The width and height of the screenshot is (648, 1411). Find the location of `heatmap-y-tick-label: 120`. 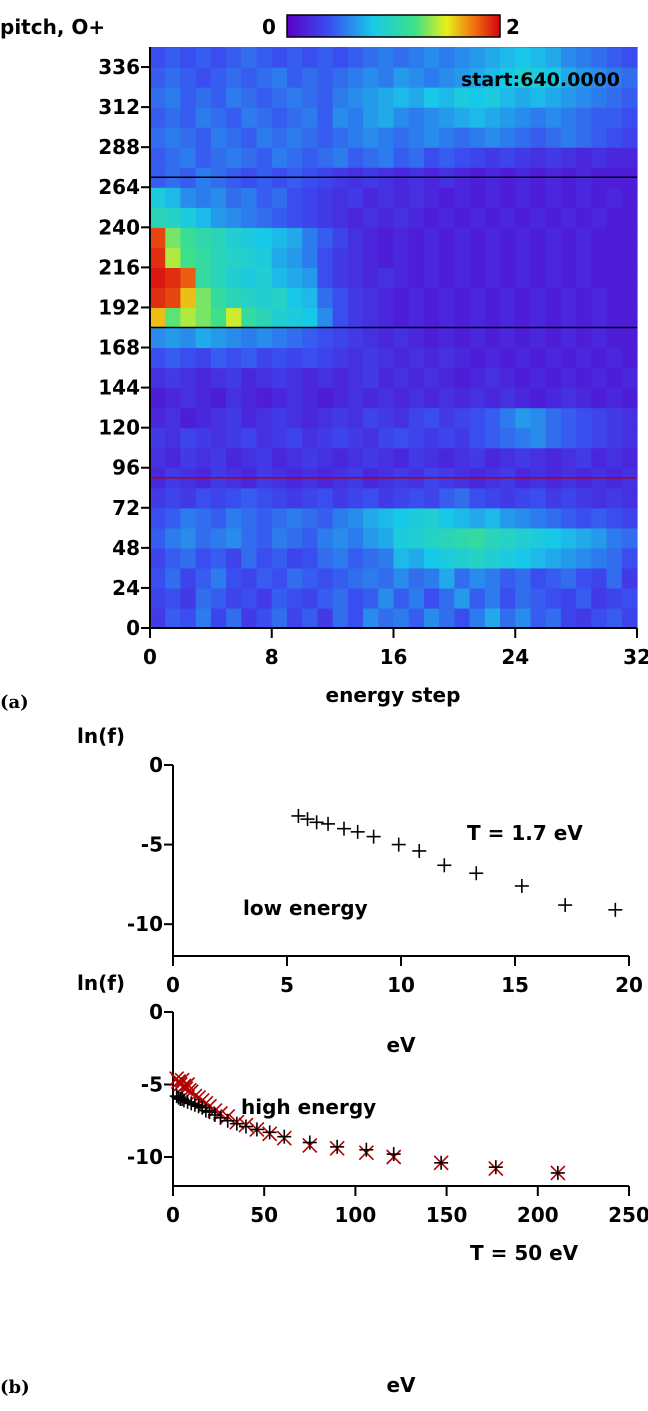

heatmap-y-tick-label: 120 is located at coordinates (119, 428).